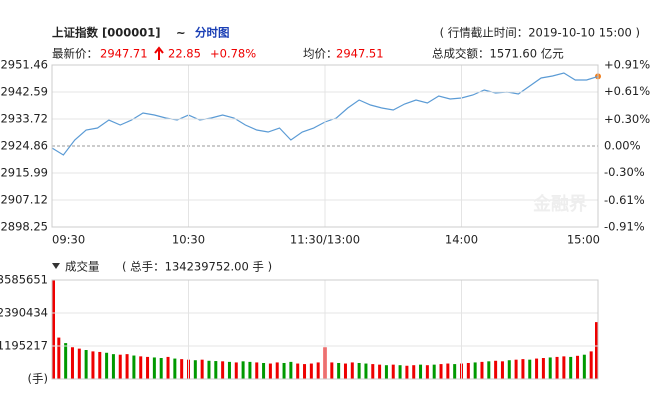 Image resolution: width=650 pixels, height=400 pixels. Describe the element at coordinates (38, 379) in the screenshot. I see `y-tick-label: (手)` at that location.